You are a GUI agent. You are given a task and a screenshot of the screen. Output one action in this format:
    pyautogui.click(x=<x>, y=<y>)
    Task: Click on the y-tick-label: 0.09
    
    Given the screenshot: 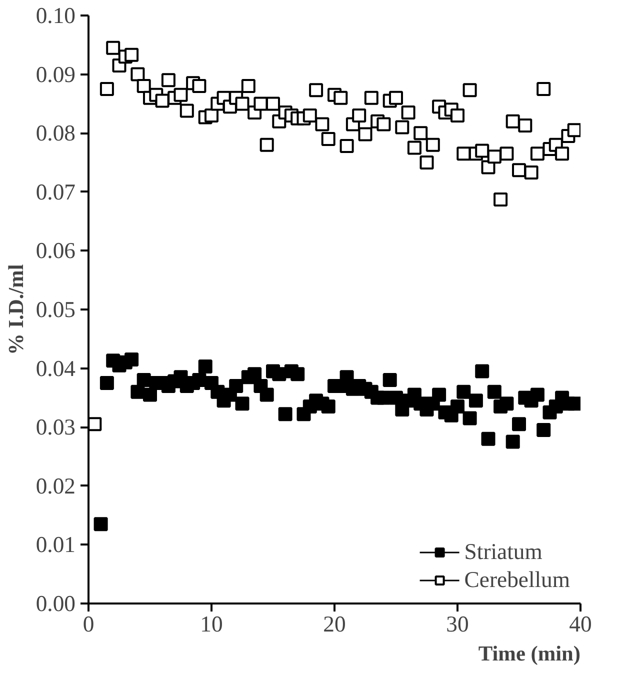 What is the action you would take?
    pyautogui.click(x=56, y=74)
    